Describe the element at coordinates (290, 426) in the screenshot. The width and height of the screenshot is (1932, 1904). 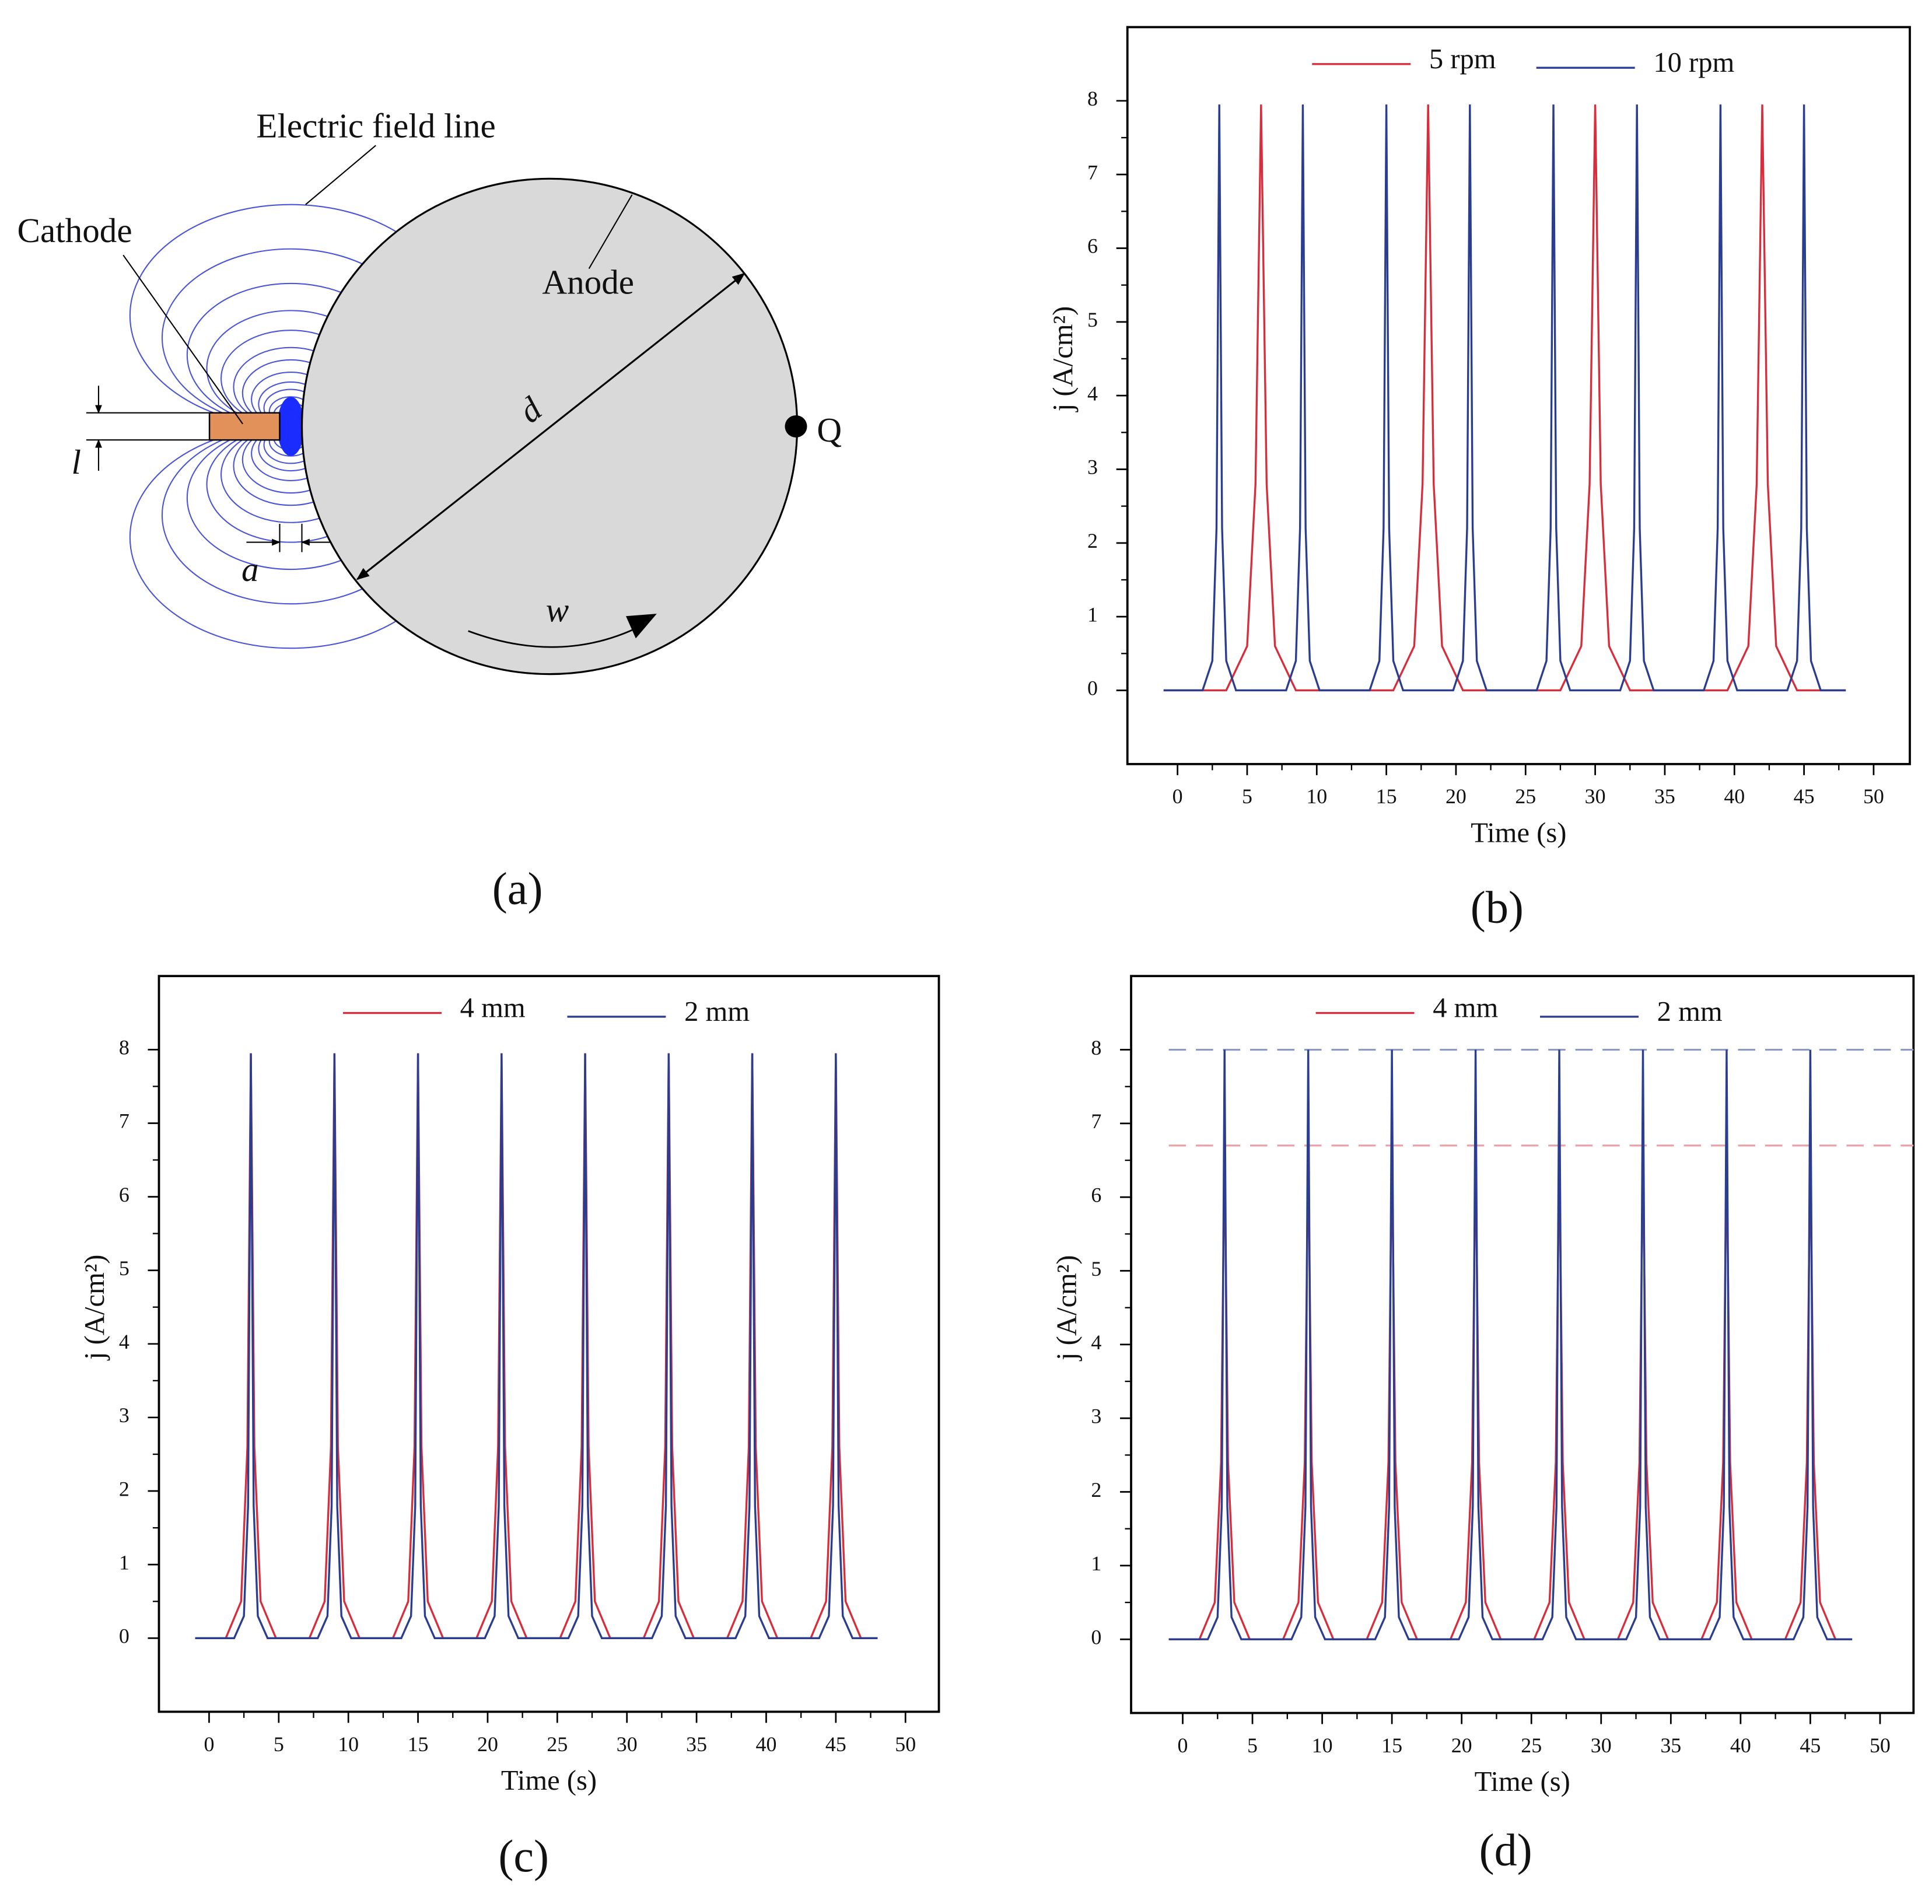
I see `field-dense` at that location.